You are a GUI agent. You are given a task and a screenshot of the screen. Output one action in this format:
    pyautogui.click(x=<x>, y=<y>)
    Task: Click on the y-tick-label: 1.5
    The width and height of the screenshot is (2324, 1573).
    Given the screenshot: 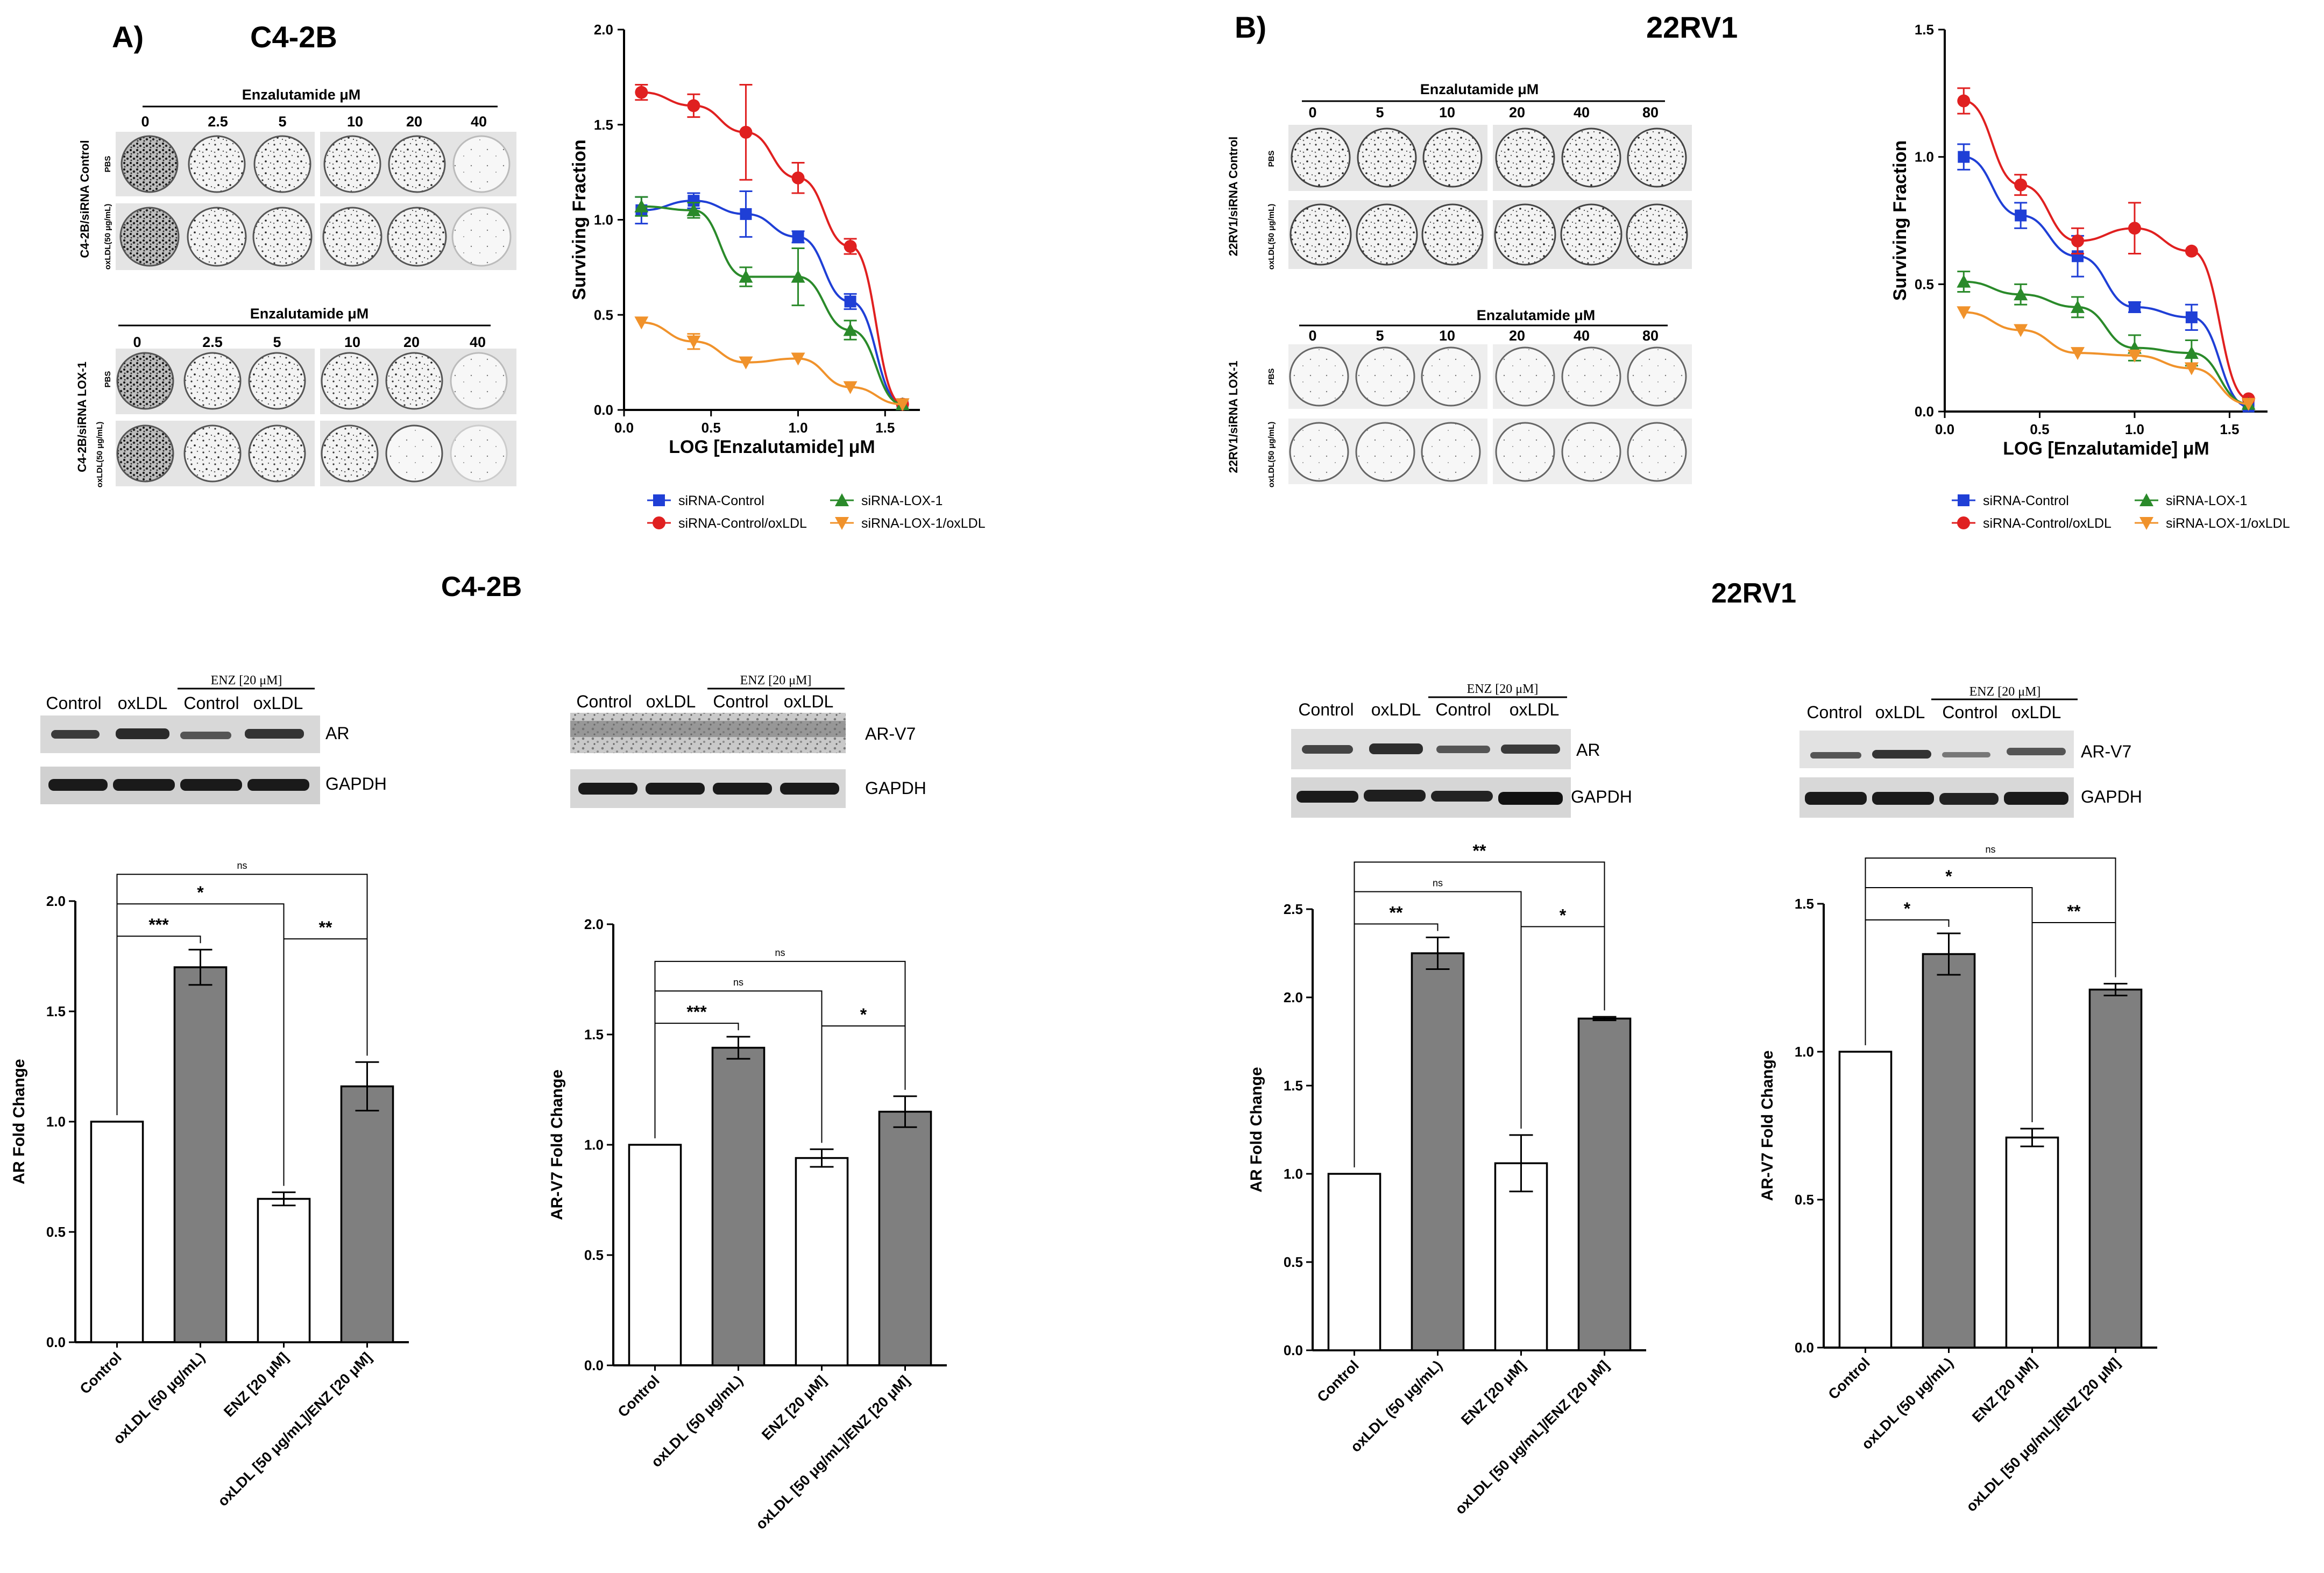 What is the action you would take?
    pyautogui.click(x=594, y=1034)
    